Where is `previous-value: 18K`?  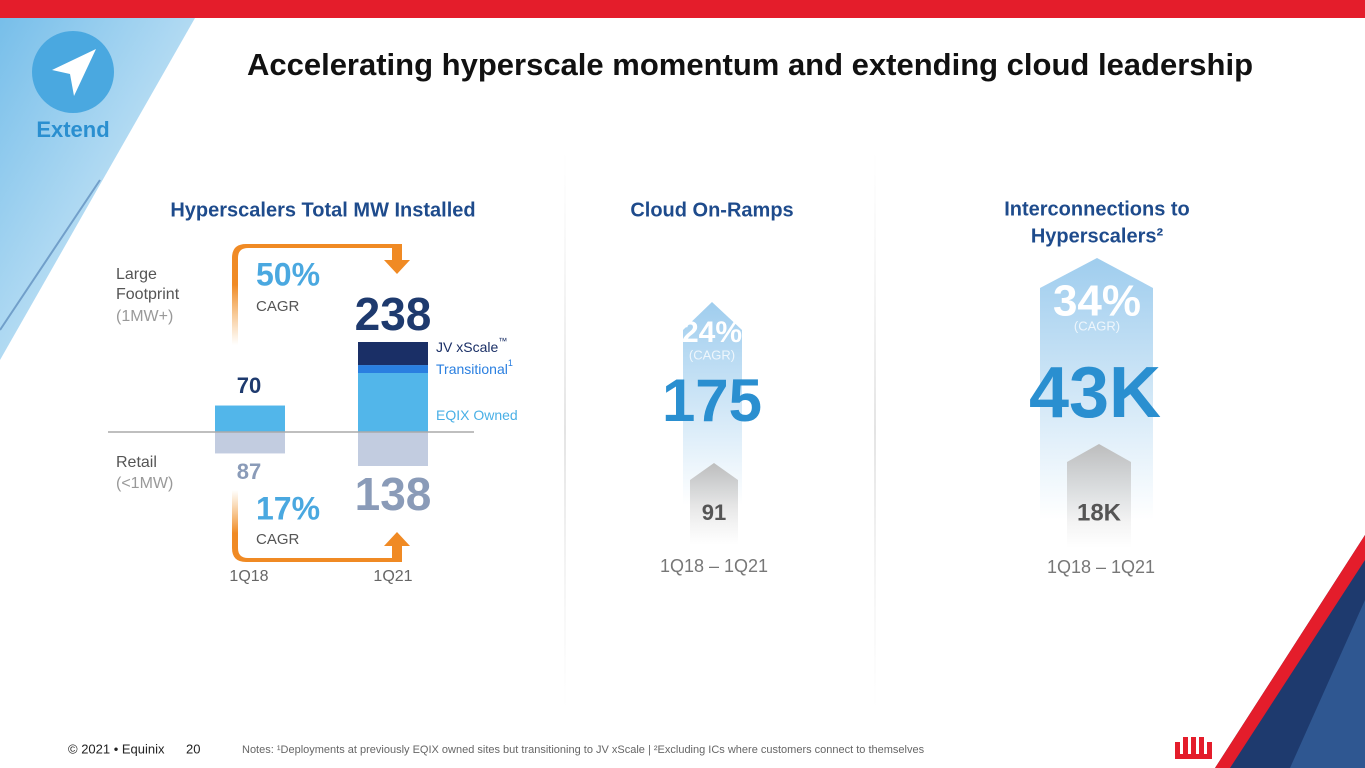 previous-value: 18K is located at coordinates (1099, 512).